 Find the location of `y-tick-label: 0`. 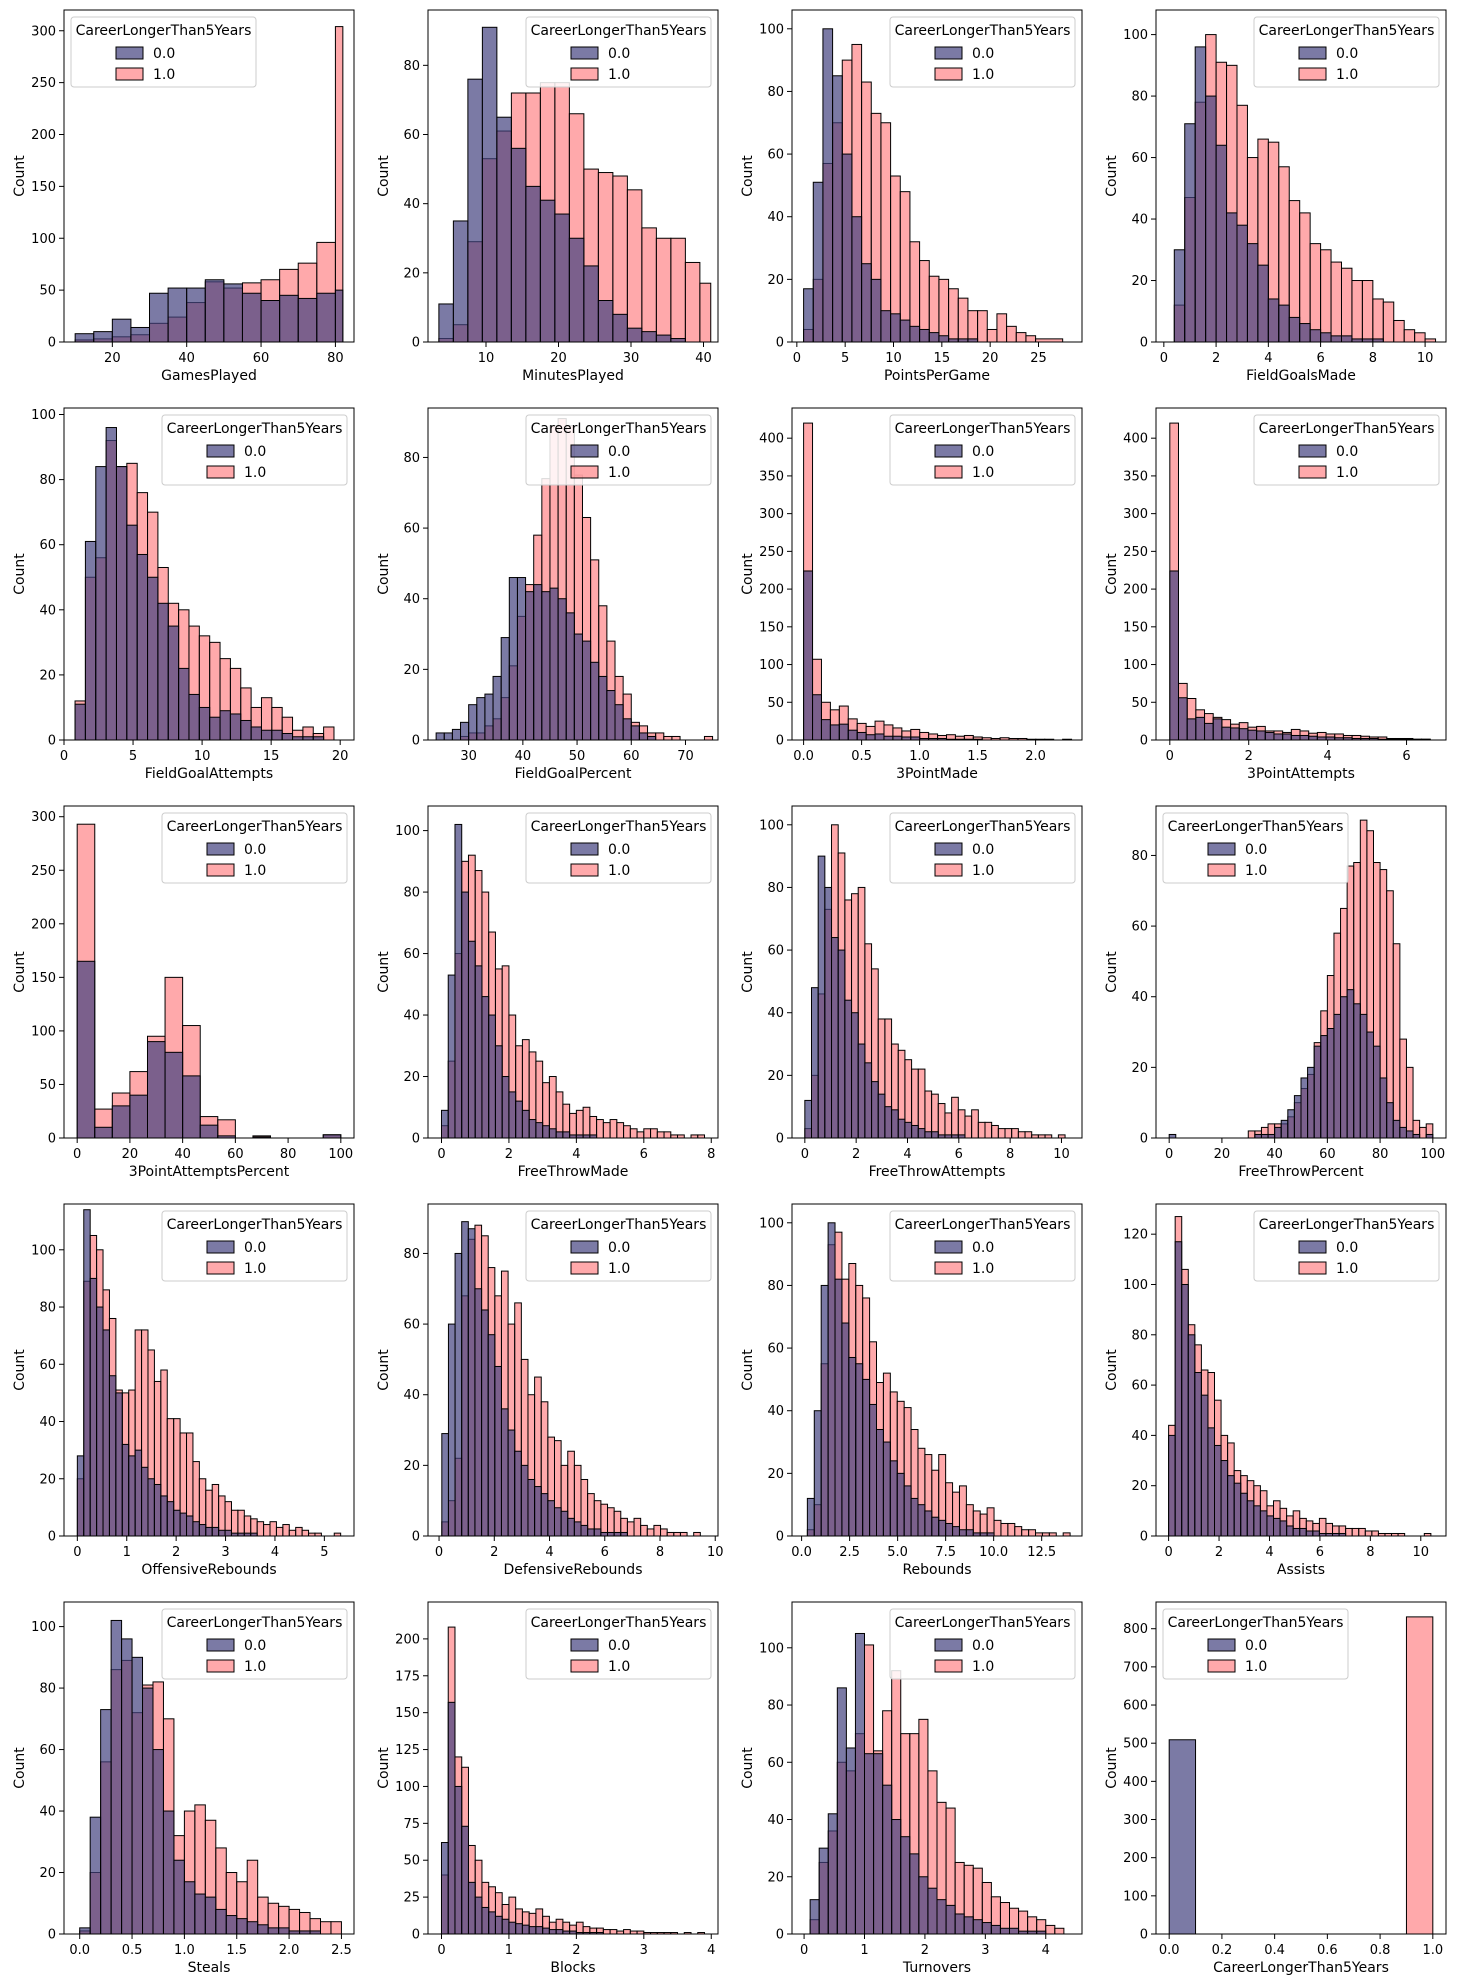

y-tick-label: 0 is located at coordinates (780, 1935).